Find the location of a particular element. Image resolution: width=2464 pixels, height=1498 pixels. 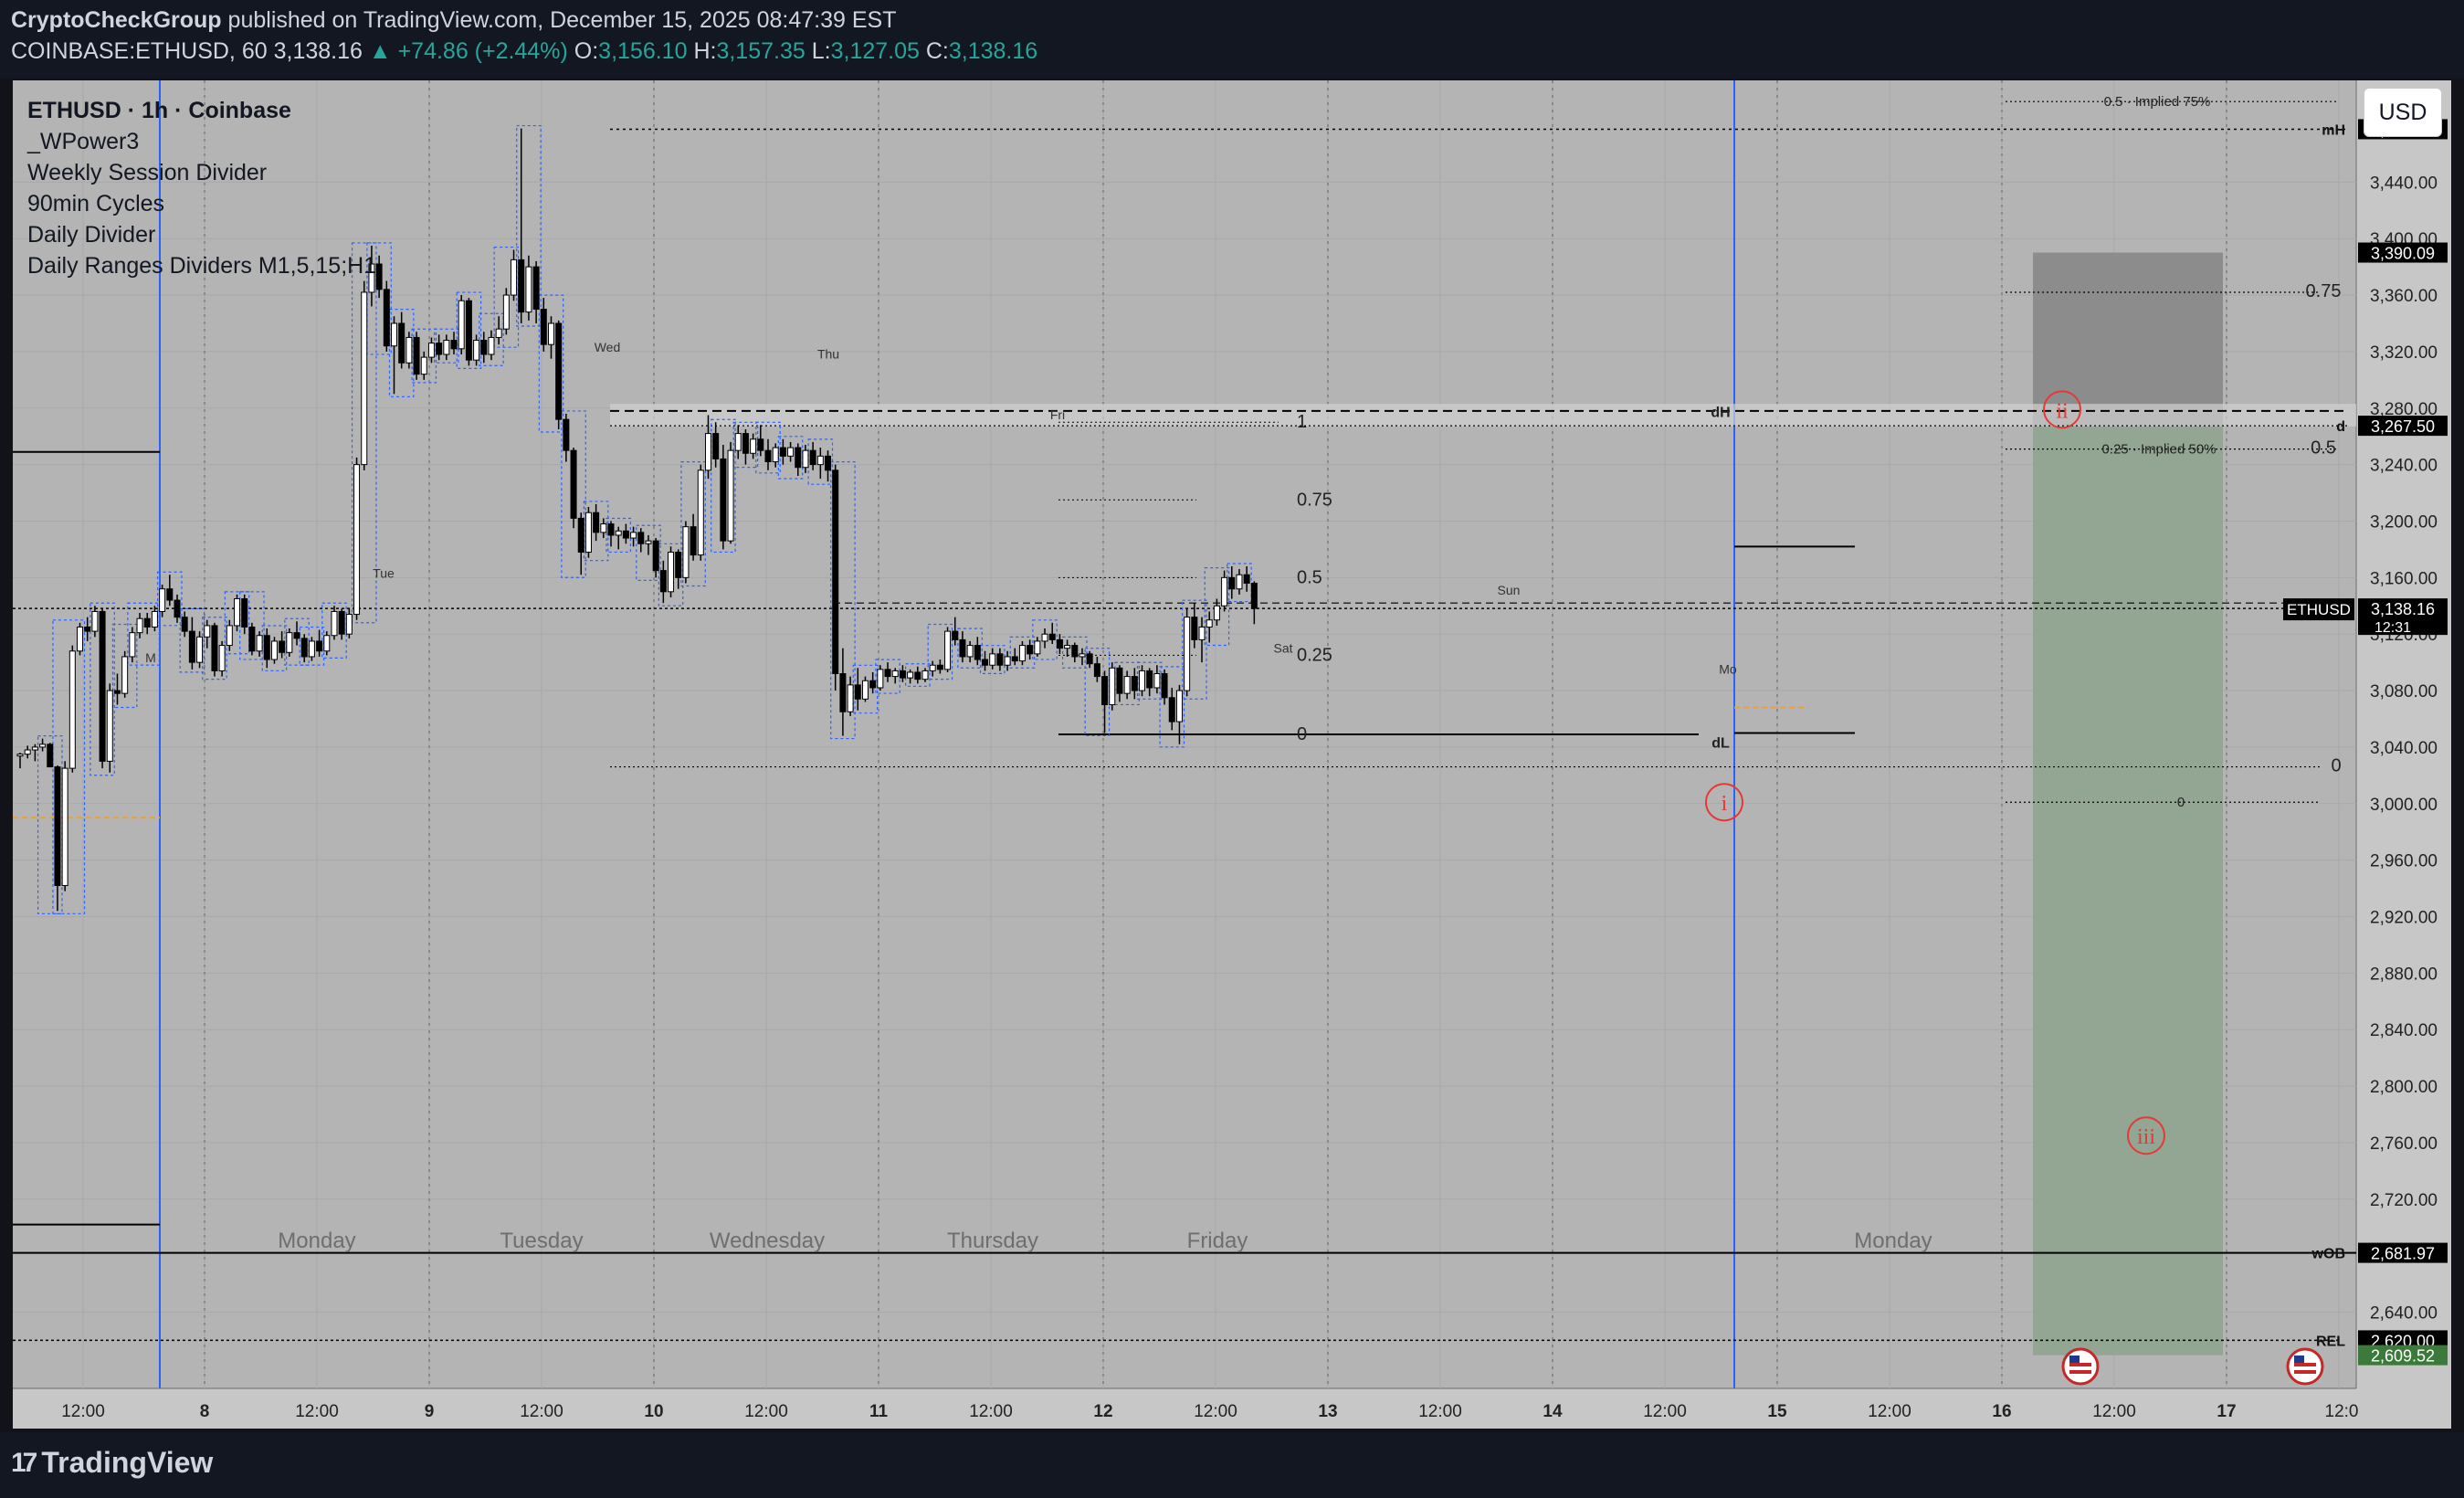

wave-marker-circle is located at coordinates (2062, 410).